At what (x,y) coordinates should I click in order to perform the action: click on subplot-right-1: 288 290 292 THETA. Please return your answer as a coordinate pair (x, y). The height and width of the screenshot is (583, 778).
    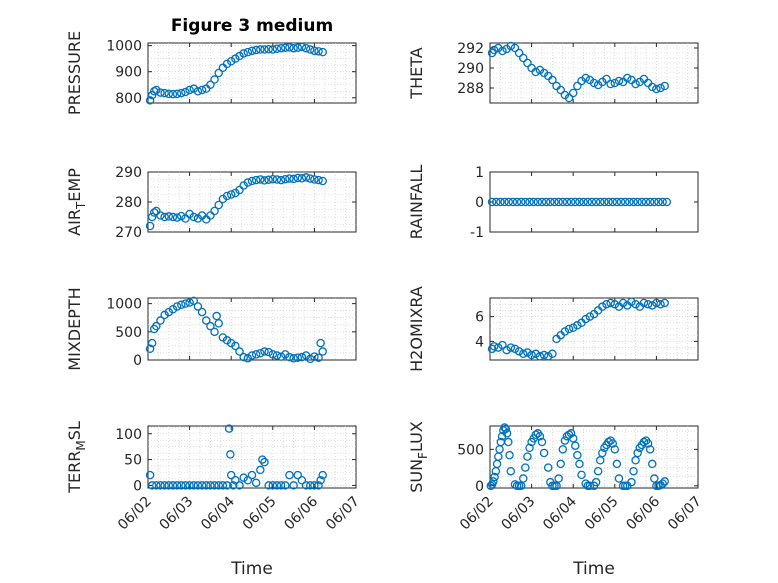
    Looking at the image, I should click on (553, 72).